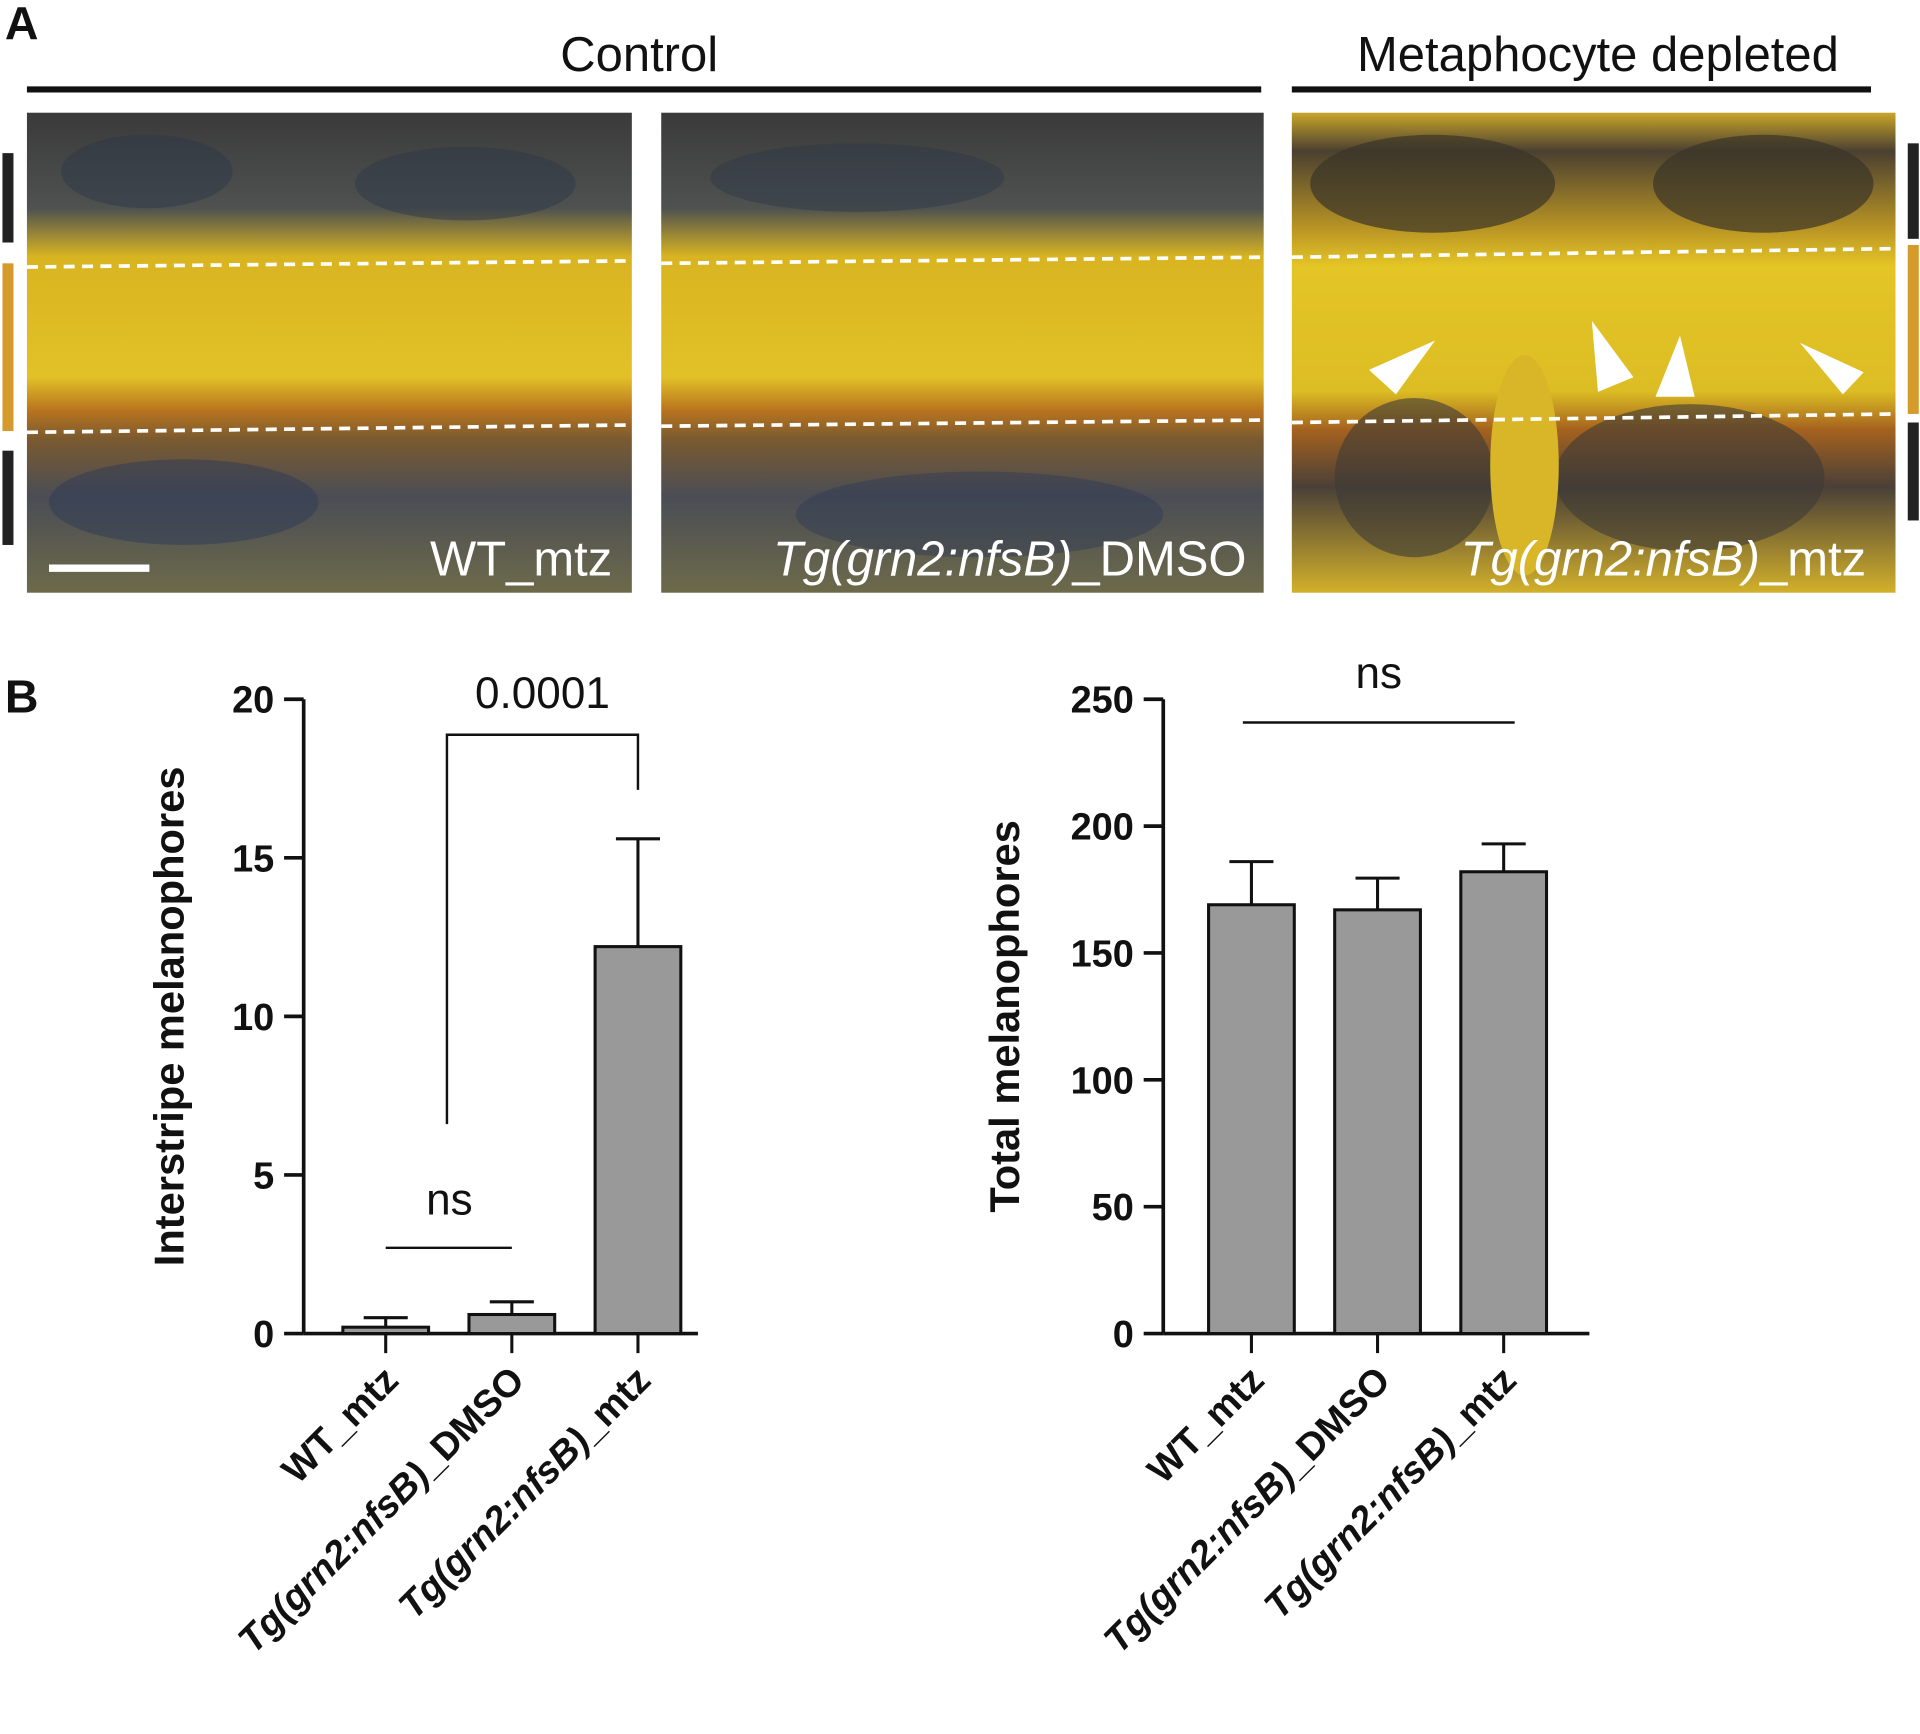 The image size is (1920, 1734). I want to click on image-label: WT_mtz, so click(521, 560).